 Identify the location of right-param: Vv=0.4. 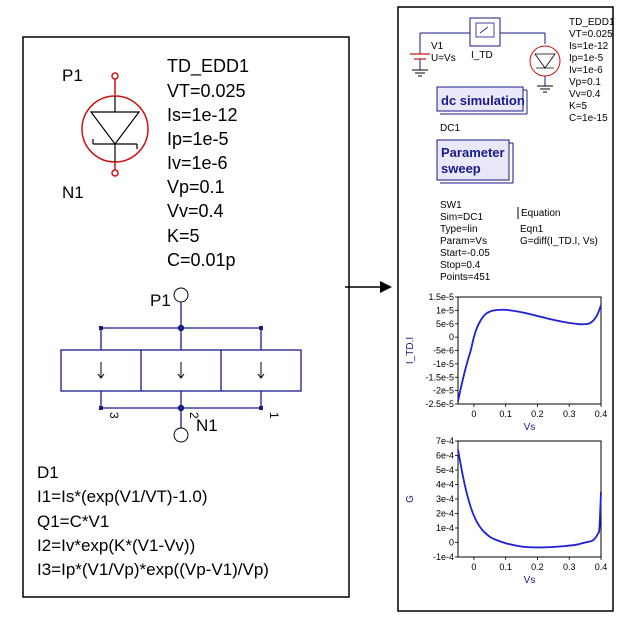
(585, 94).